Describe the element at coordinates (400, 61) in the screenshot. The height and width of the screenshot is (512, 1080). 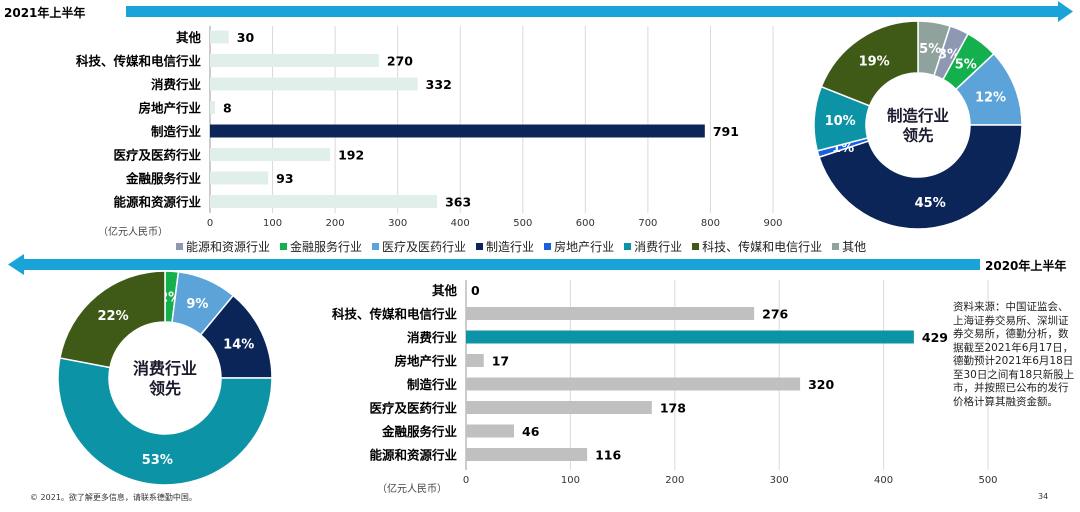
I see `bar2021-value-label: 270` at that location.